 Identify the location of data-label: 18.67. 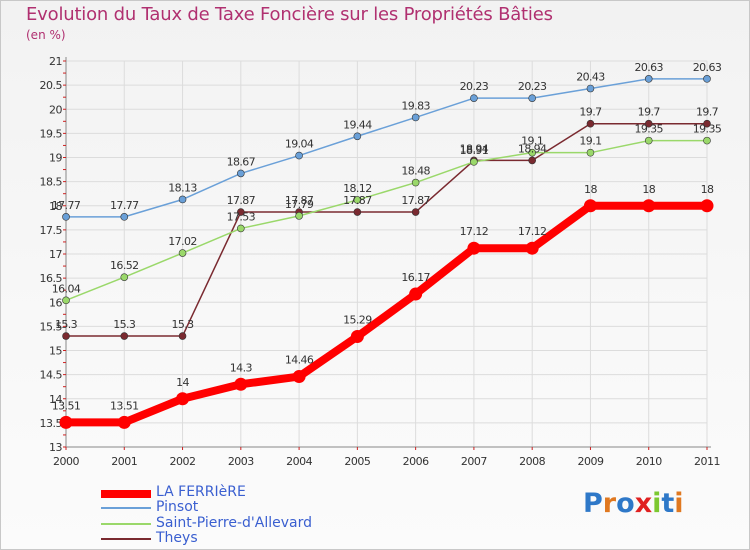
(241, 161).